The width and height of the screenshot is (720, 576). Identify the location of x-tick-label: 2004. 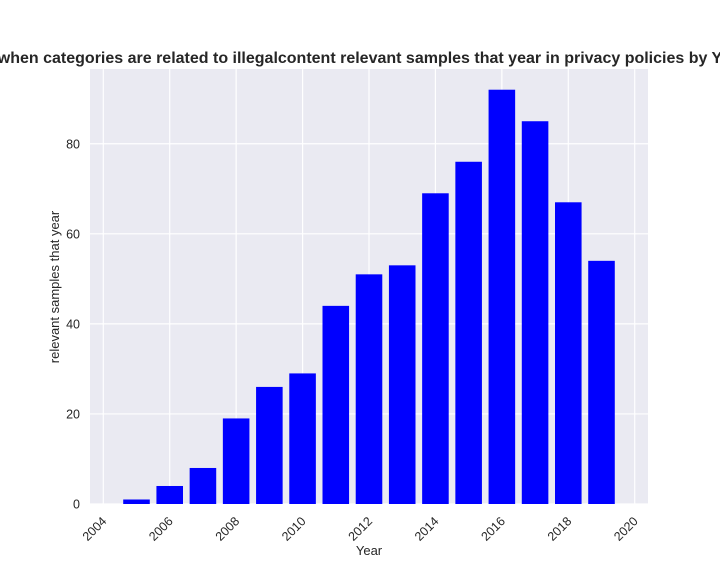
(95, 529).